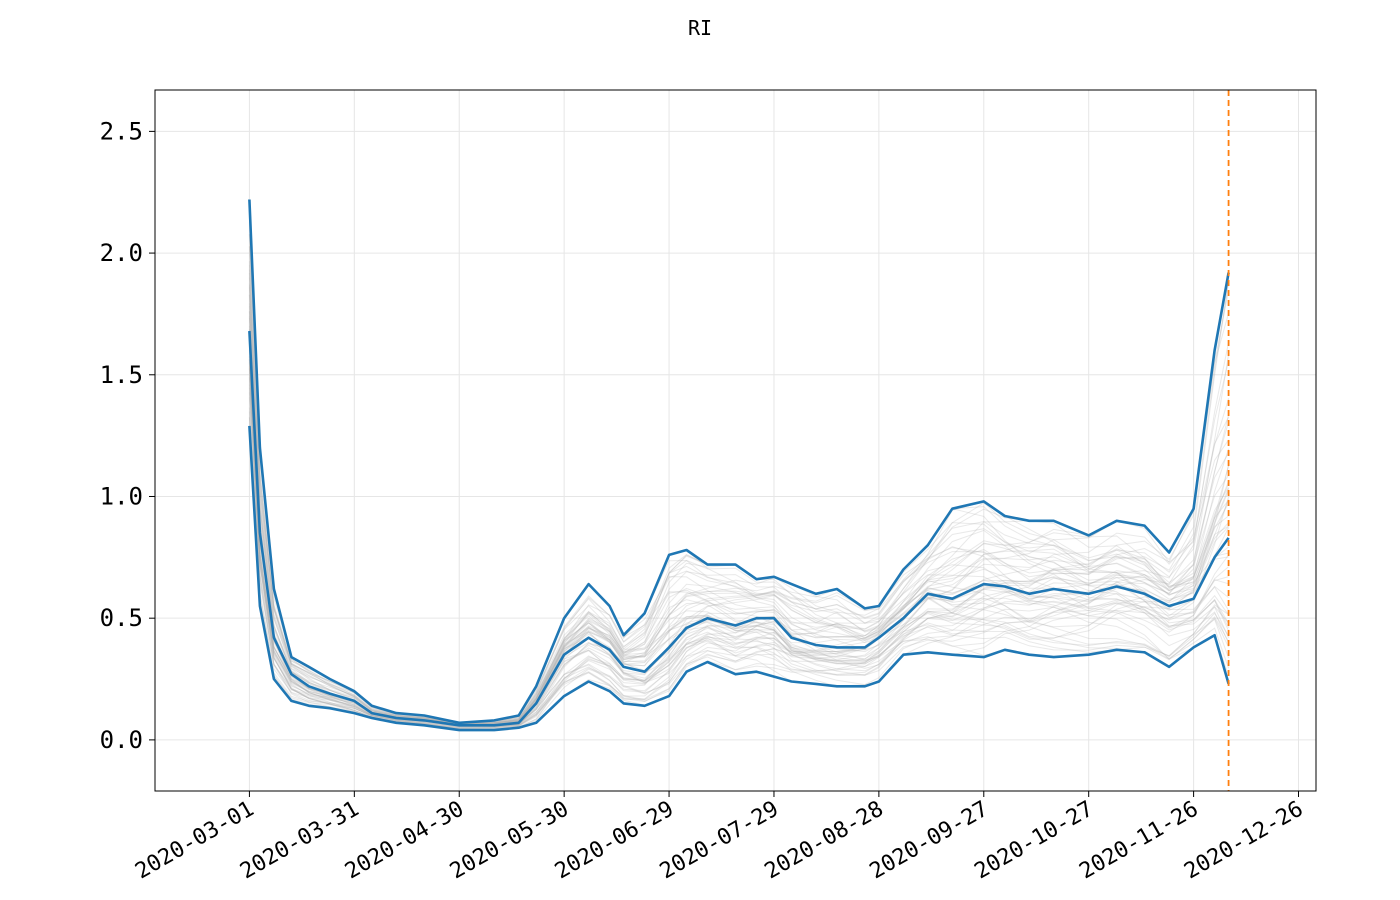 The height and width of the screenshot is (900, 1400). Describe the element at coordinates (509, 841) in the screenshot. I see `x-tick-label: 2020-05-30` at that location.